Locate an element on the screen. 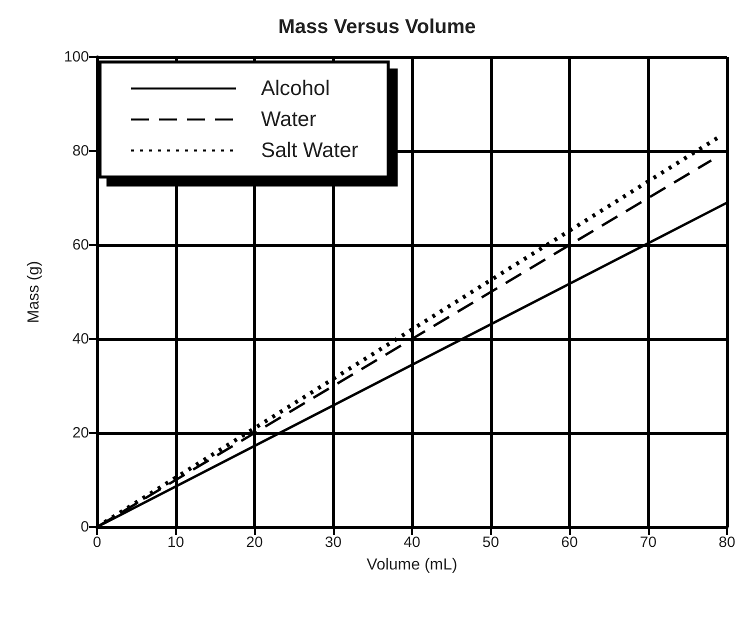  x-axis-title: Volume (mL) is located at coordinates (412, 565).